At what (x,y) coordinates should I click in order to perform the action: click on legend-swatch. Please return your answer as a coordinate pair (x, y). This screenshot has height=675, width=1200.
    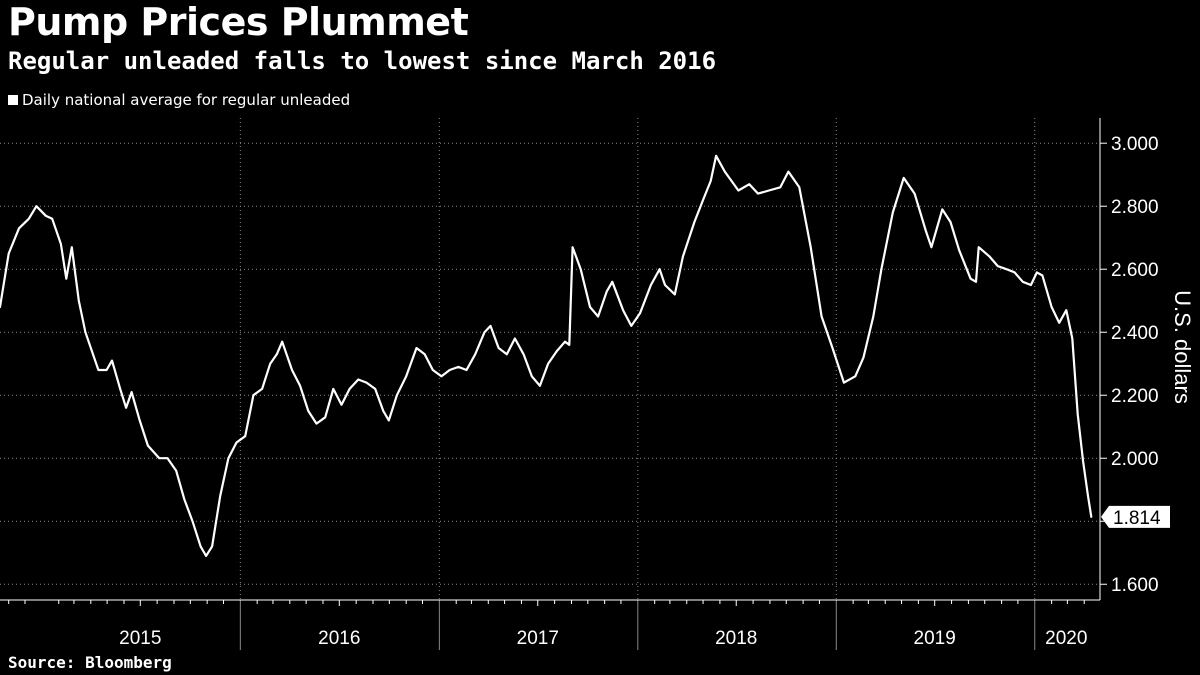
    Looking at the image, I should click on (13, 100).